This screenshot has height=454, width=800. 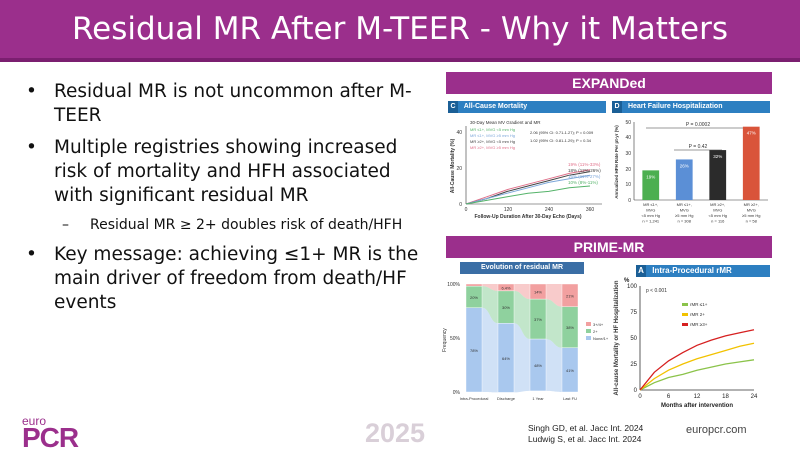 What do you see at coordinates (506, 307) in the screenshot?
I see `sankey-percent: 30%` at bounding box center [506, 307].